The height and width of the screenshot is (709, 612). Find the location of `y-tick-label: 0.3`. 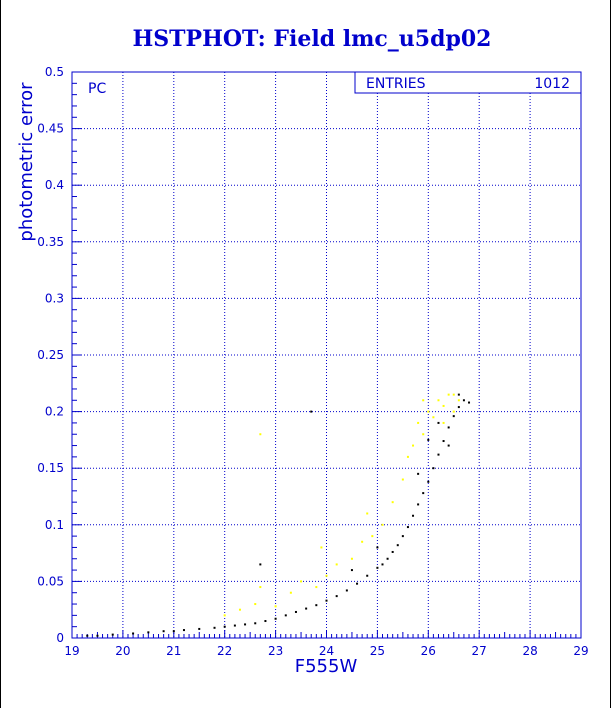

y-tick-label: 0.3 is located at coordinates (54, 298).